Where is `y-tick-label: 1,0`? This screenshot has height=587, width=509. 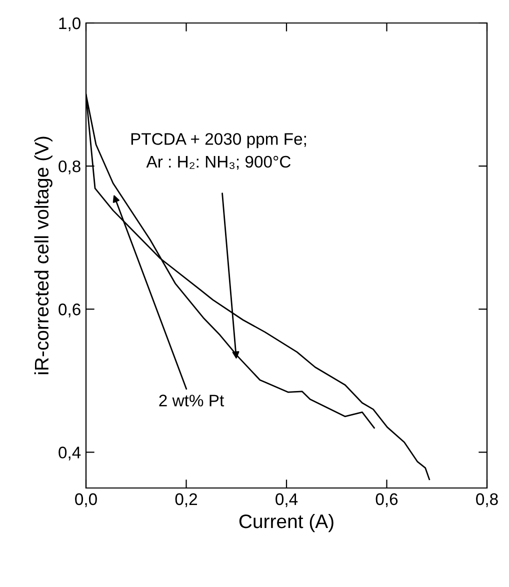
y-tick-label: 1,0 is located at coordinates (69, 24).